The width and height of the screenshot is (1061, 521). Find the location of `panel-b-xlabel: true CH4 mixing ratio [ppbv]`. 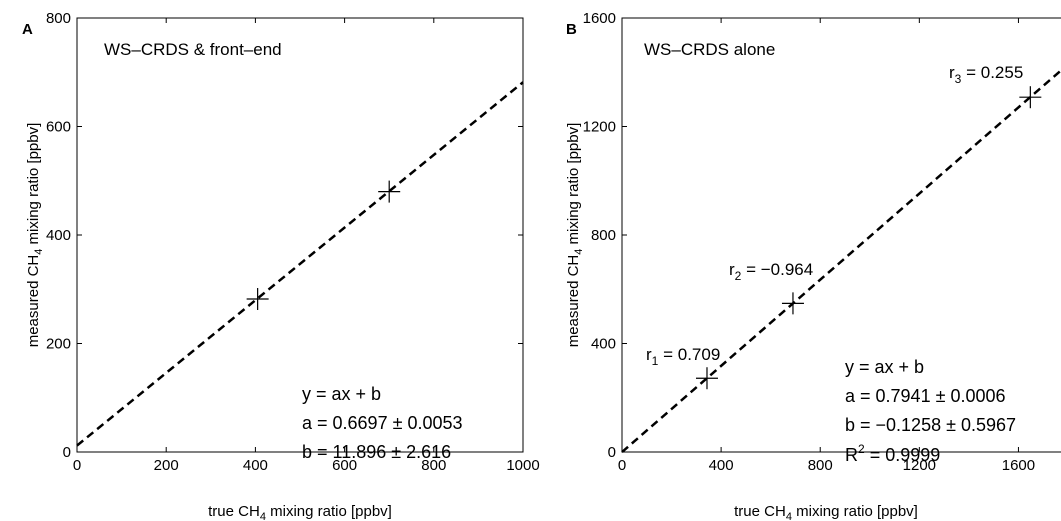

panel-b-xlabel: true CH4 mixing ratio [ppbv] is located at coordinates (826, 512).